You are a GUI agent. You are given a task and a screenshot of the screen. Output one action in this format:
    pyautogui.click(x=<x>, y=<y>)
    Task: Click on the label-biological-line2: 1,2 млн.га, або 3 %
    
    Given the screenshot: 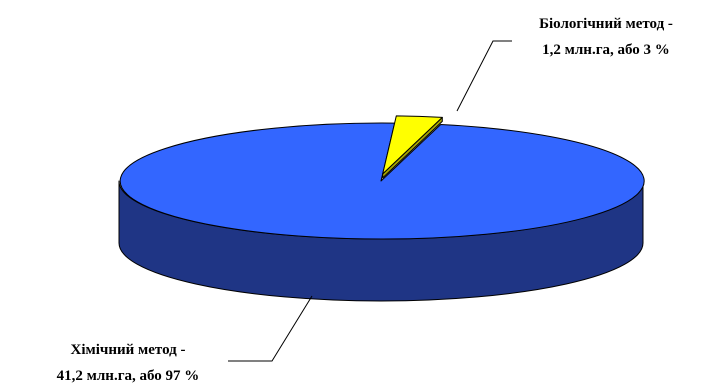 What is the action you would take?
    pyautogui.click(x=606, y=50)
    